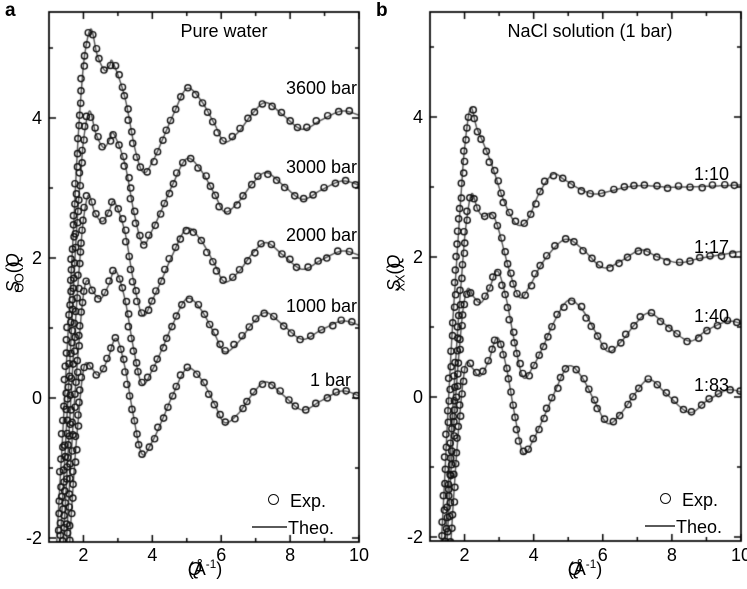 The image size is (747, 589). Describe the element at coordinates (711, 385) in the screenshot. I see `curve-label-1-83: 1:83` at that location.